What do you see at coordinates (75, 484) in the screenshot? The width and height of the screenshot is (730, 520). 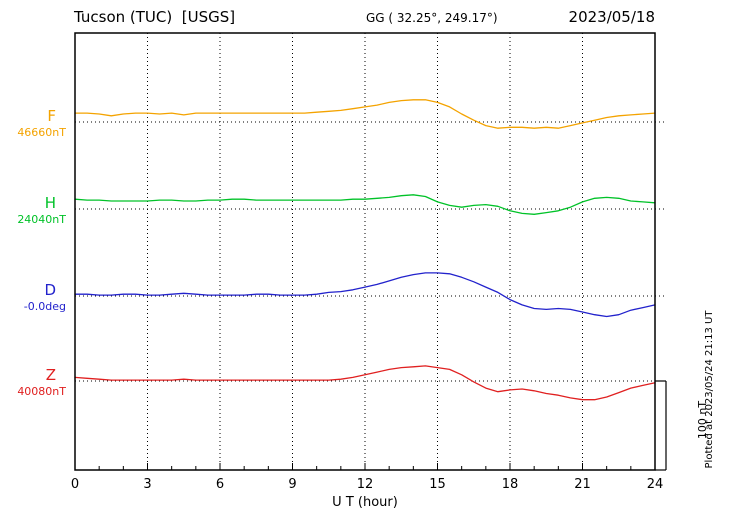 I see `x-tick-label: 0` at bounding box center [75, 484].